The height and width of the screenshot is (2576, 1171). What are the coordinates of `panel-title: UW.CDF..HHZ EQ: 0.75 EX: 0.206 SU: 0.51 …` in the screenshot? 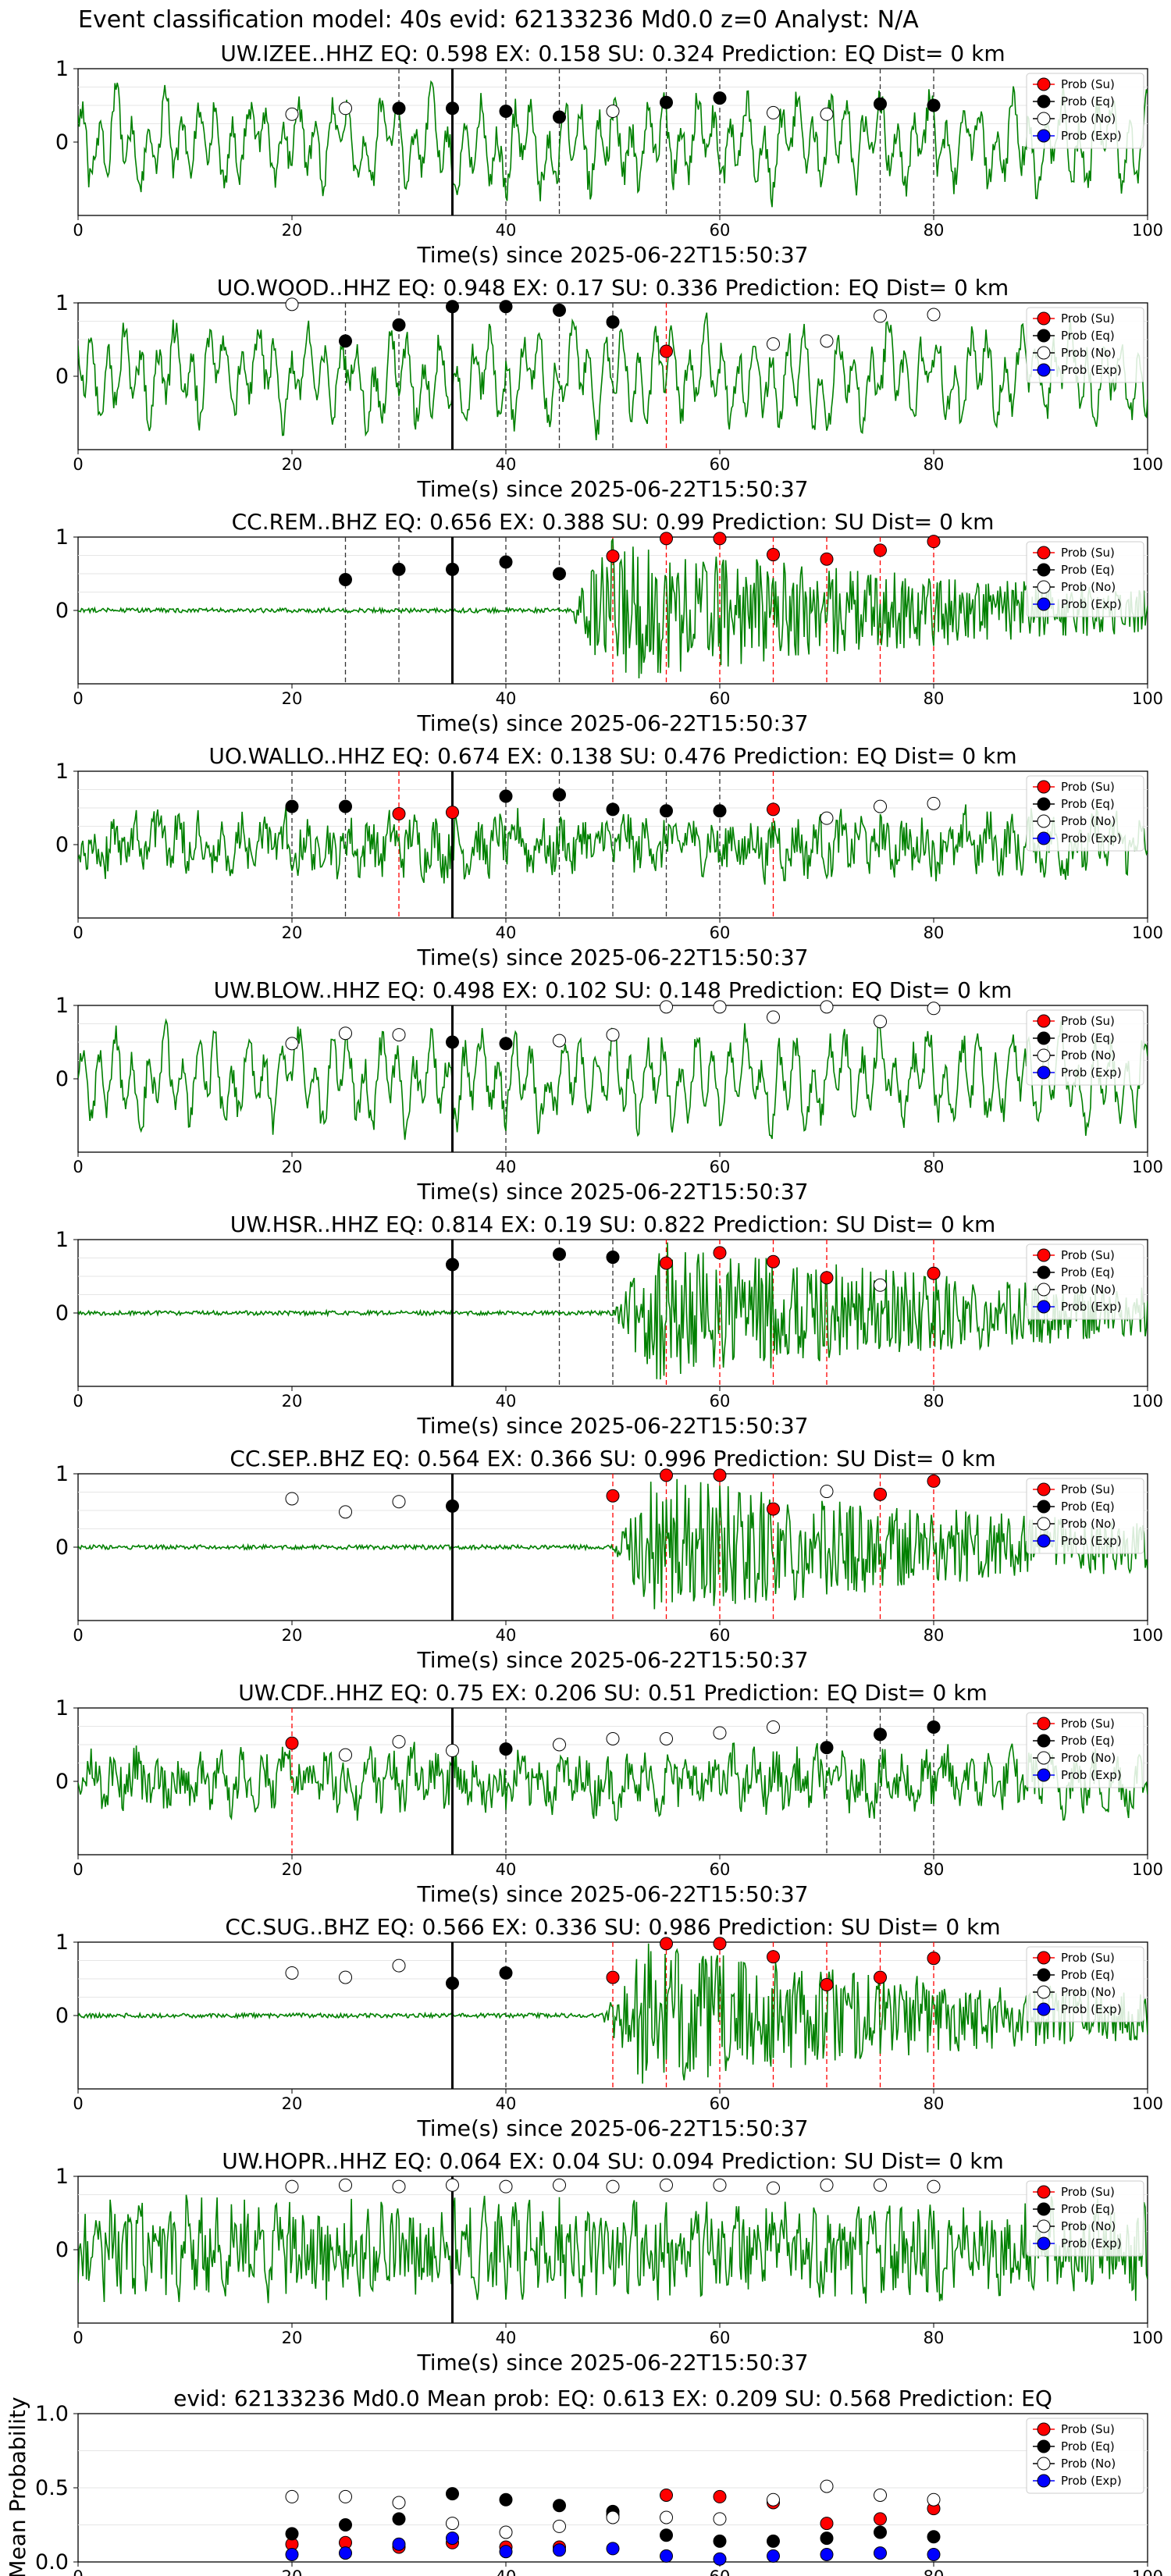 It's located at (613, 1693).